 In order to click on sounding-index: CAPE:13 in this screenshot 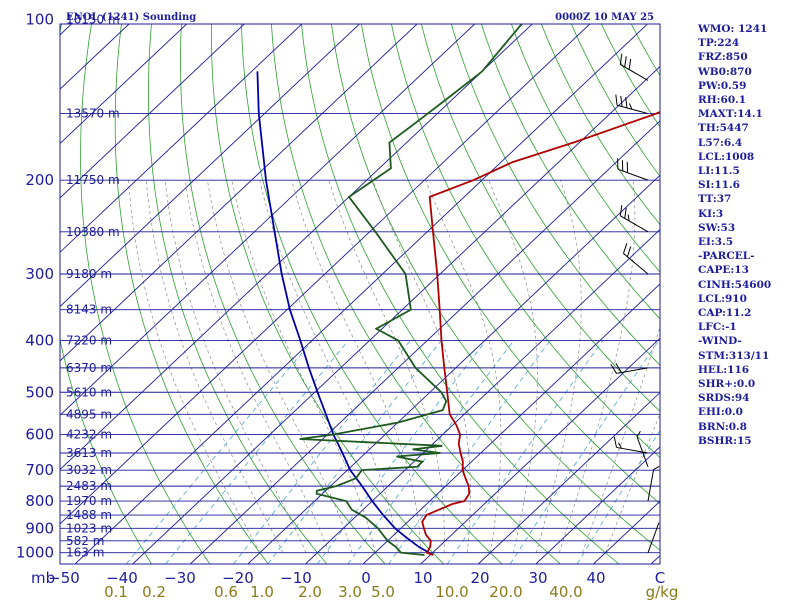, I will do `click(723, 270)`.